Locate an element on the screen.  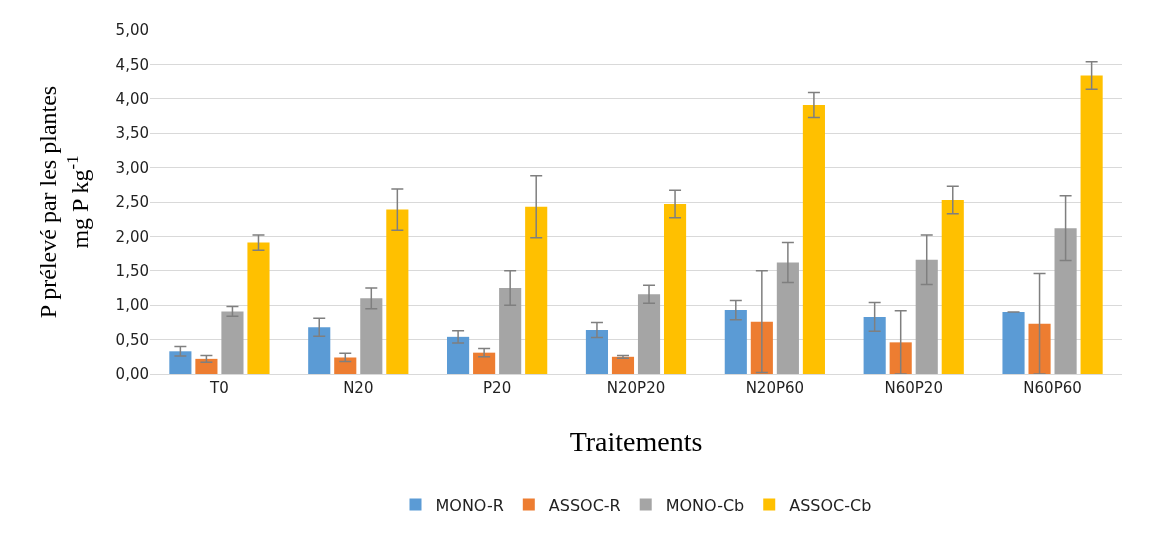
y-tick-label: 4,50 is located at coordinates (132, 64).